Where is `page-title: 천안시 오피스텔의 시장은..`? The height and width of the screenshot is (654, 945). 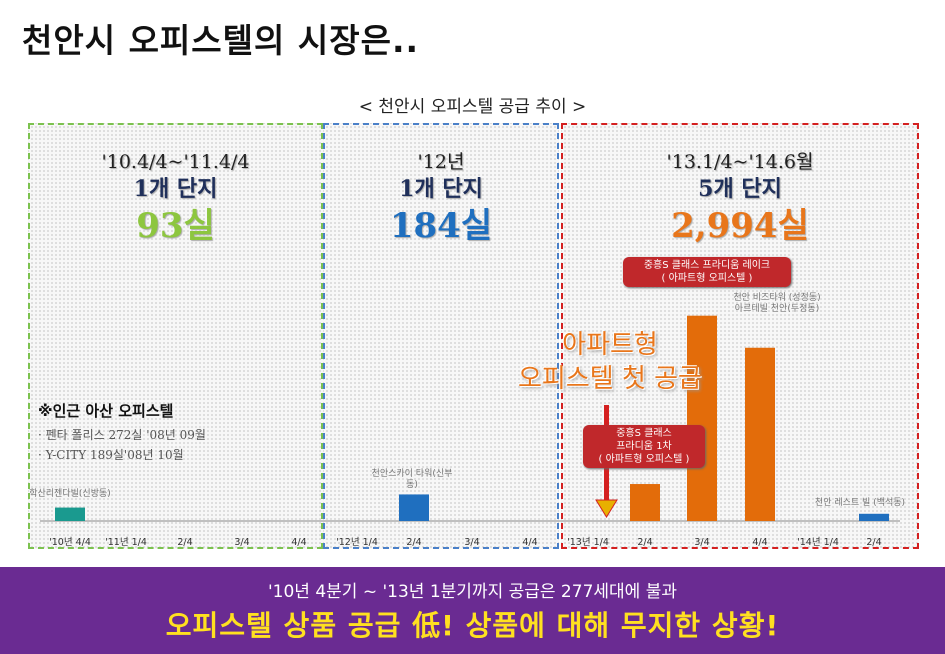 page-title: 천안시 오피스텔의 시장은.. is located at coordinates (221, 40).